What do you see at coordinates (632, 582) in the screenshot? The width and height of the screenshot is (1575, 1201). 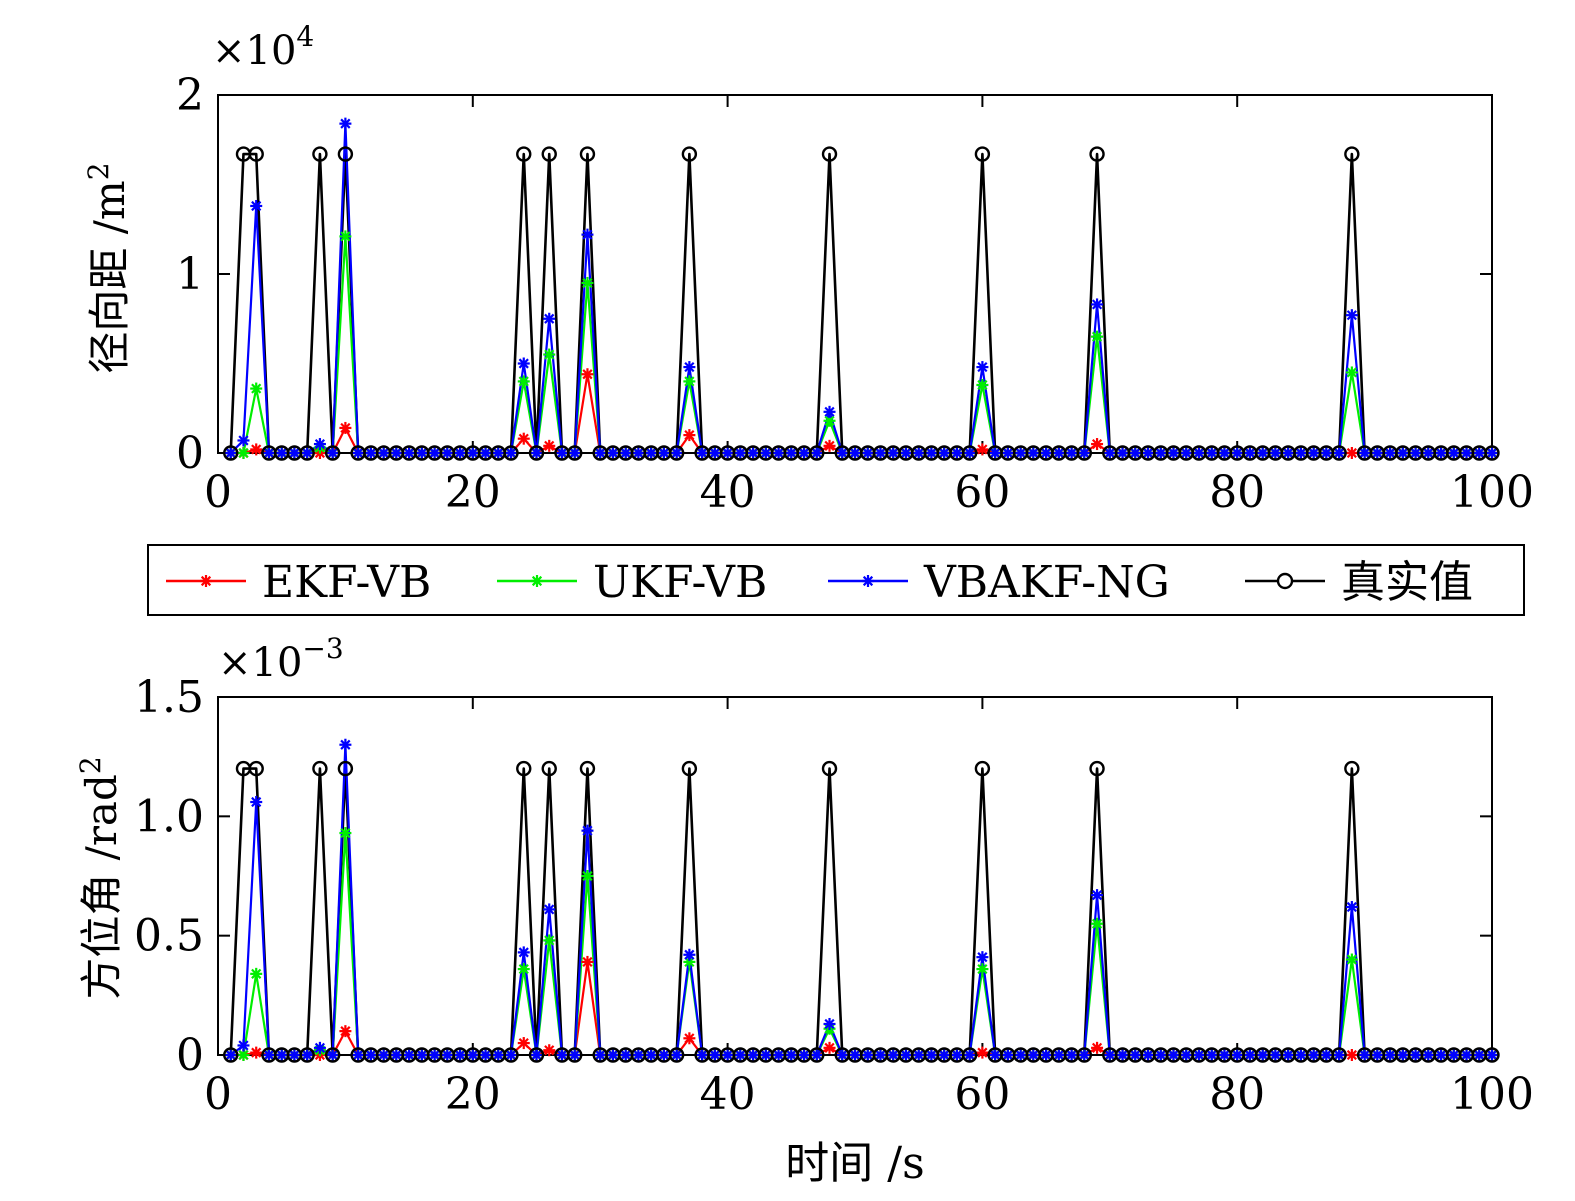 I see `legend-entry-ukf-vb: UKF-VB` at bounding box center [632, 582].